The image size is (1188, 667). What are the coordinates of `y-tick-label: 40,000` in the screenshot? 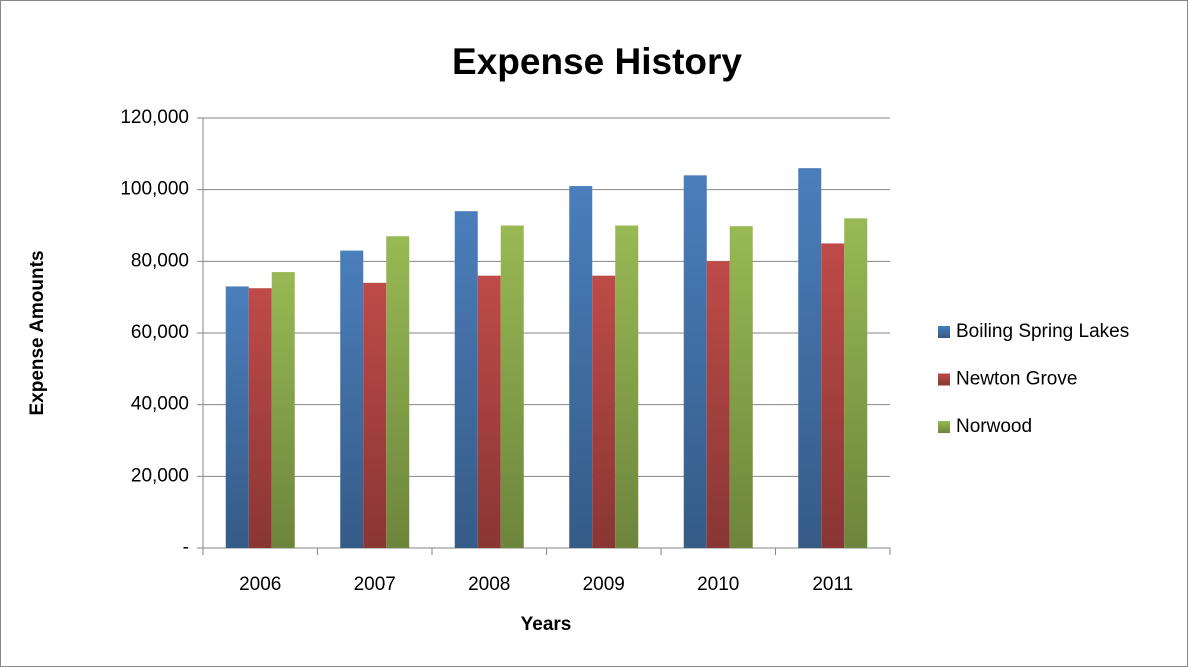 It's located at (160, 404).